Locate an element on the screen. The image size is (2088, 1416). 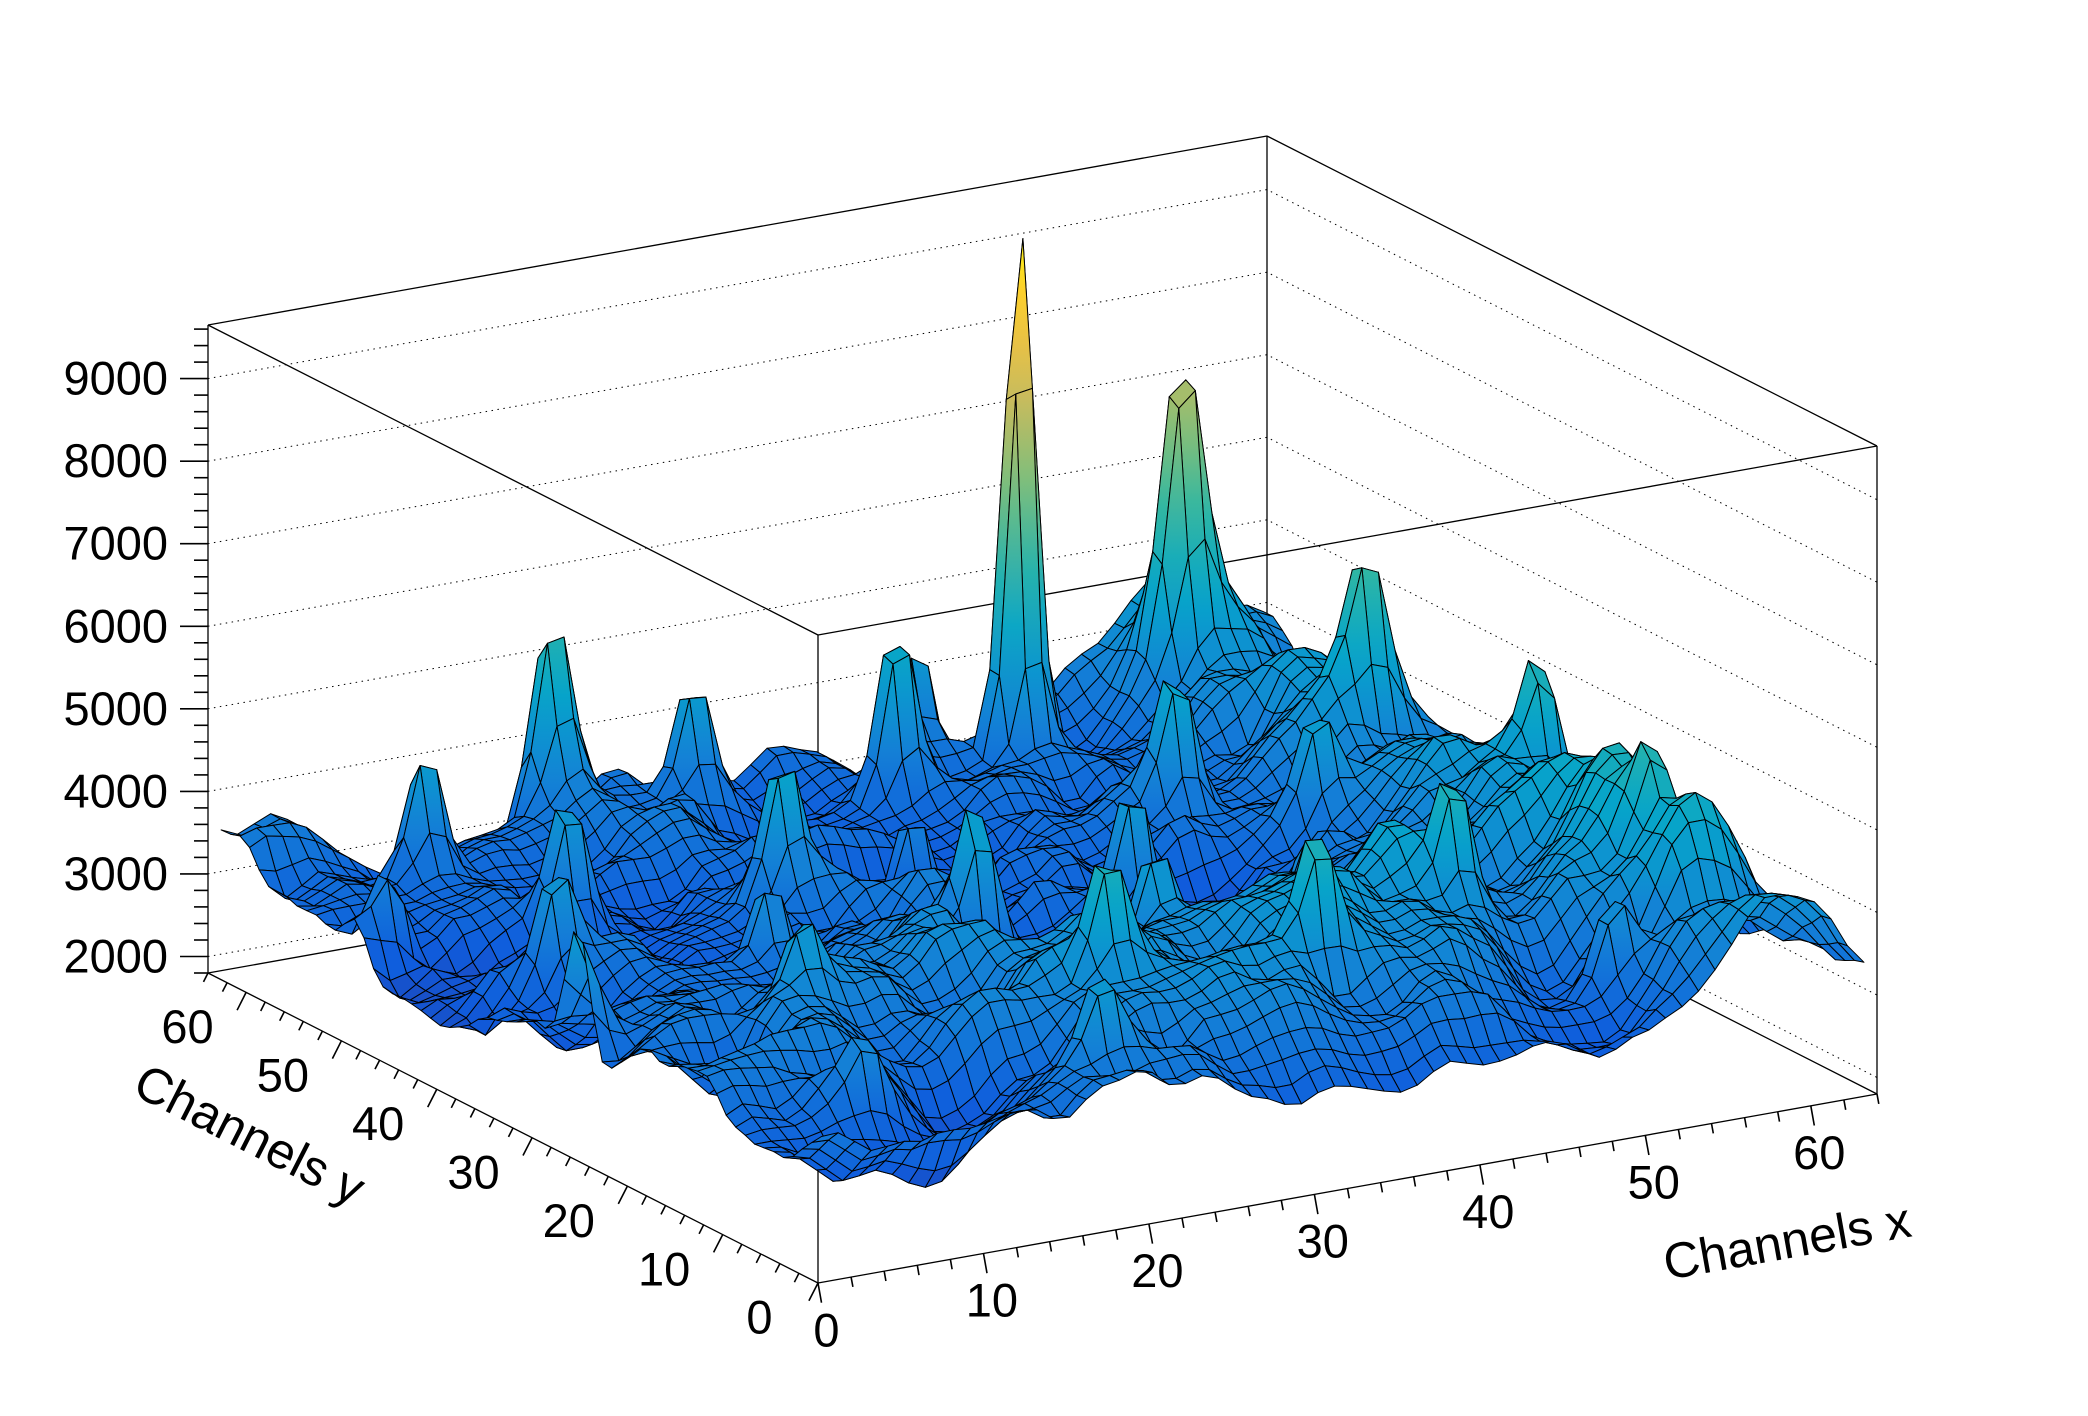
y-tick-label: 20 is located at coordinates (569, 1220).